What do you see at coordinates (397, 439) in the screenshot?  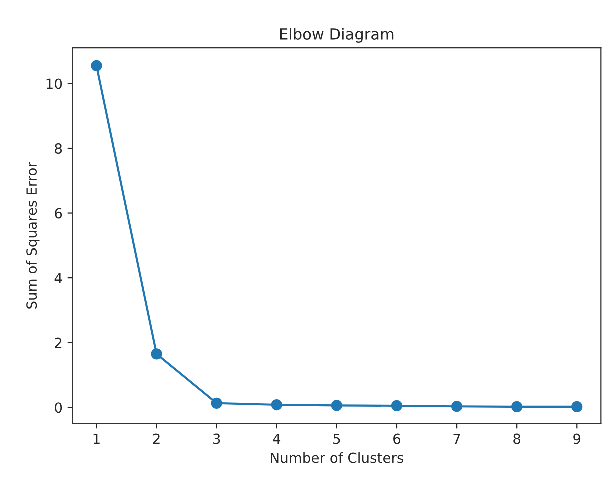 I see `x-tick-label: 6` at bounding box center [397, 439].